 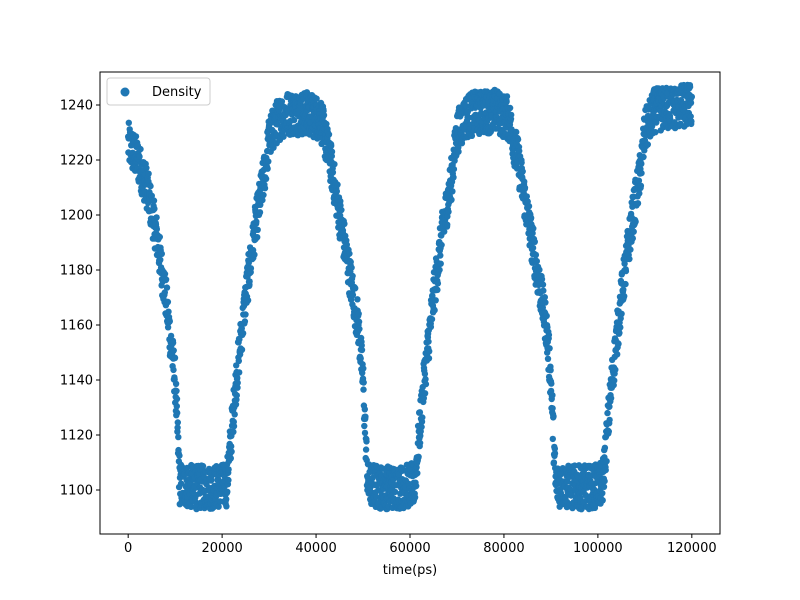 What do you see at coordinates (76, 381) in the screenshot?
I see `y-tick-label: 1140` at bounding box center [76, 381].